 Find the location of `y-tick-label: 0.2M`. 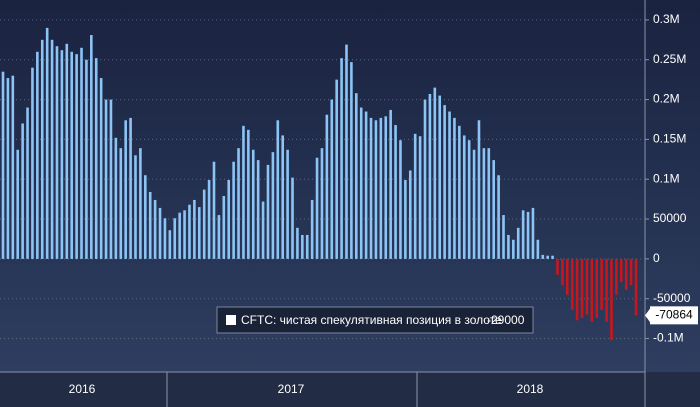

y-tick-label: 0.2M is located at coordinates (666, 99).